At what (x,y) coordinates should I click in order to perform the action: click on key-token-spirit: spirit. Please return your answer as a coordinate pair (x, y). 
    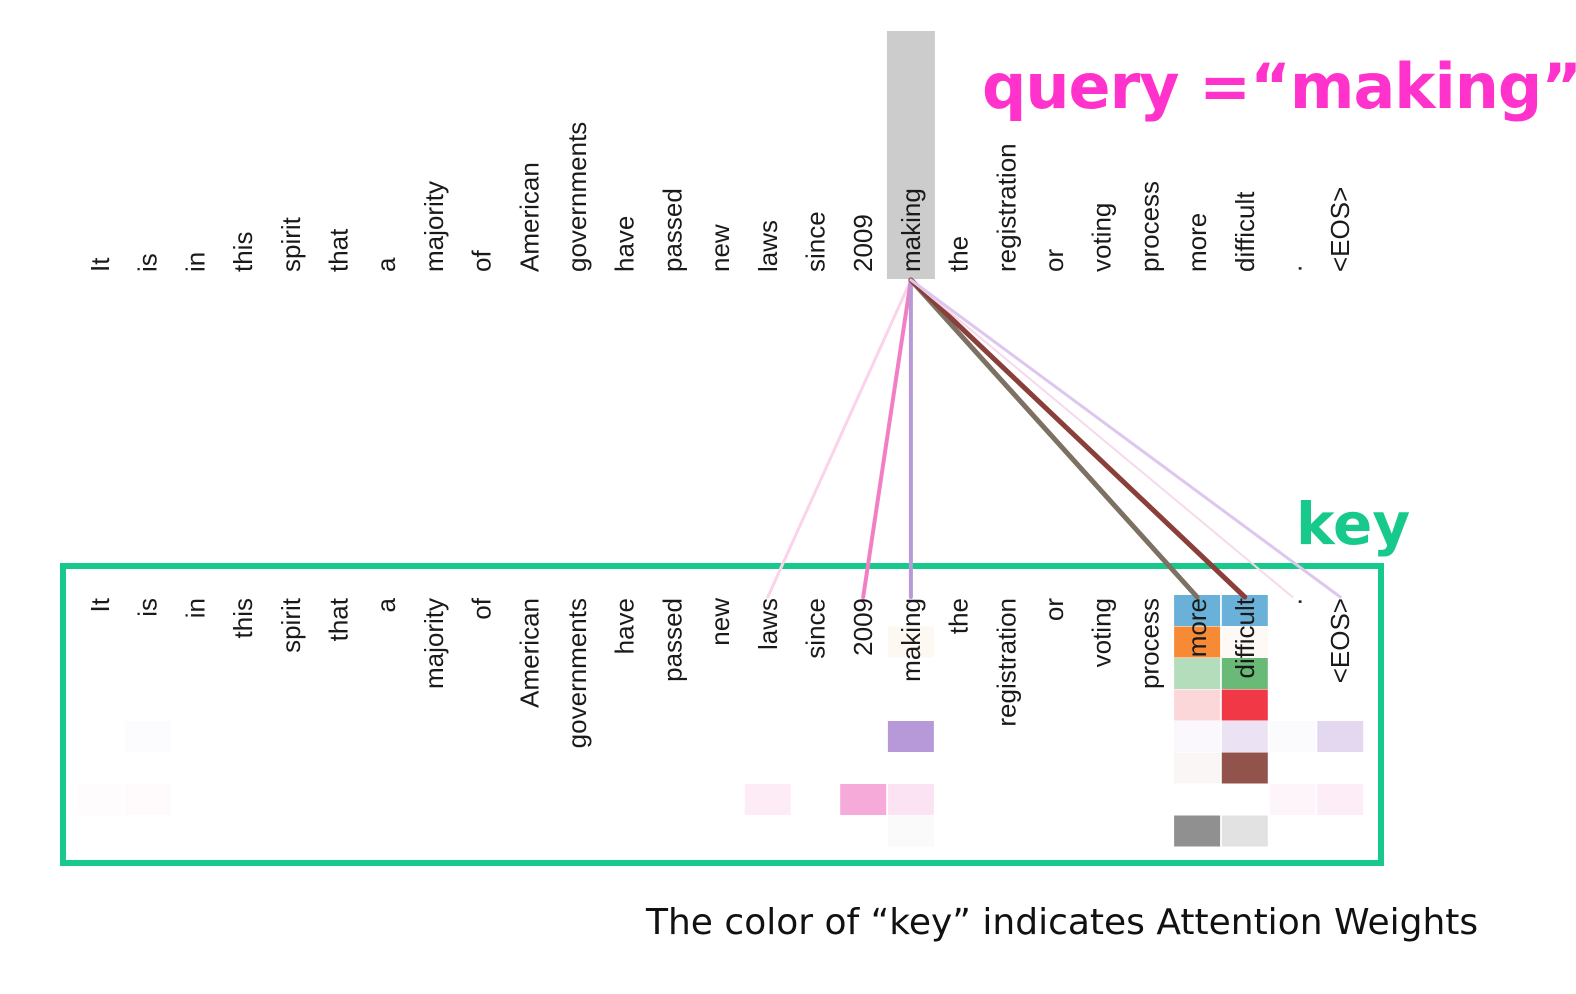
    Looking at the image, I should click on (291, 625).